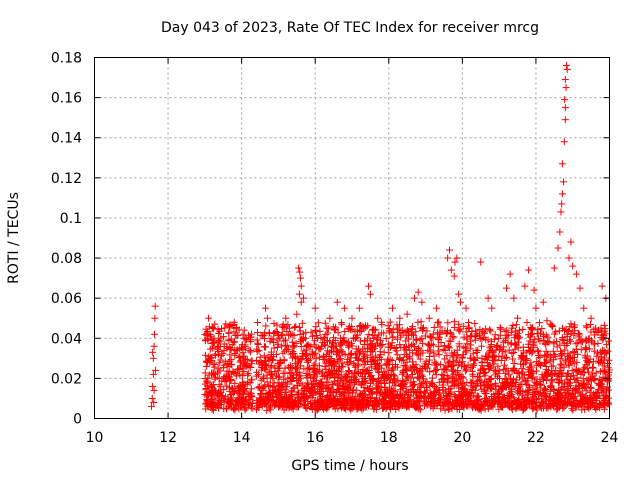 This screenshot has width=640, height=480. I want to click on x-tick-labels: 10 12 14 16 18 20 22 24, so click(352, 438).